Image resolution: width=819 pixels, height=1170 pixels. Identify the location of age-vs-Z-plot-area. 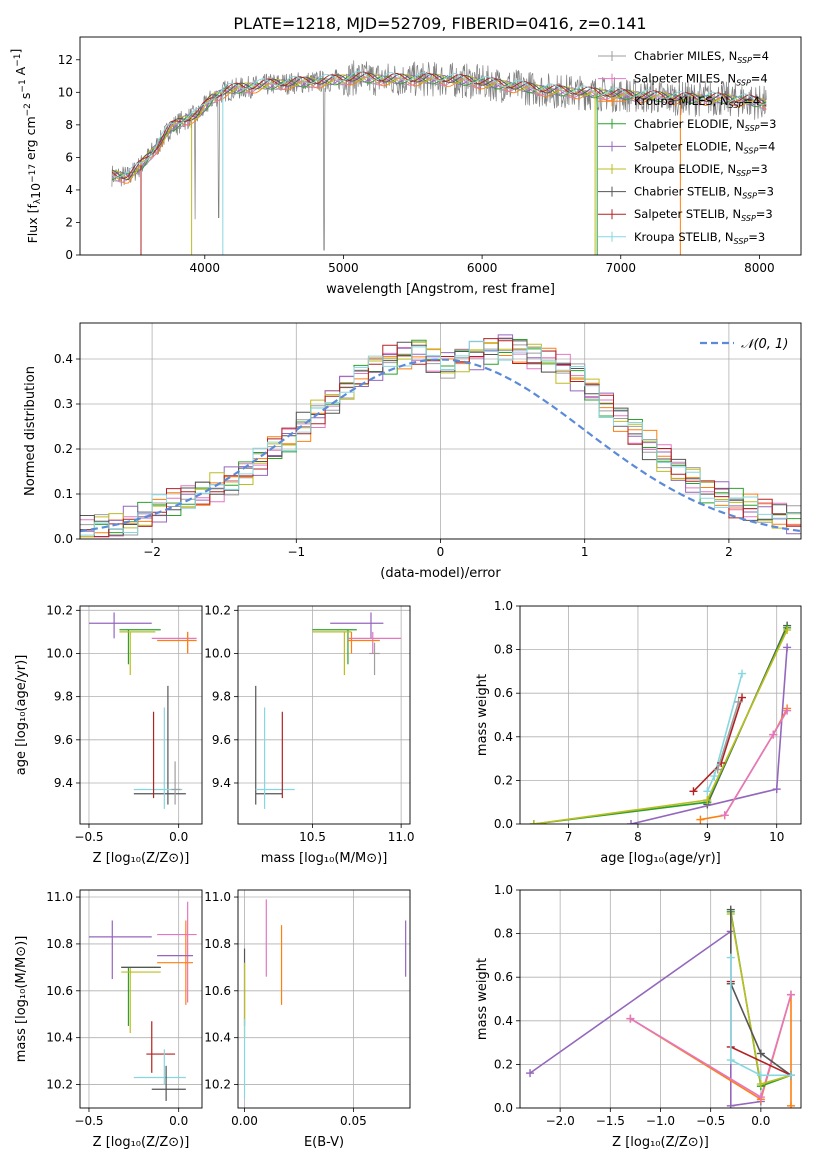
(141, 715).